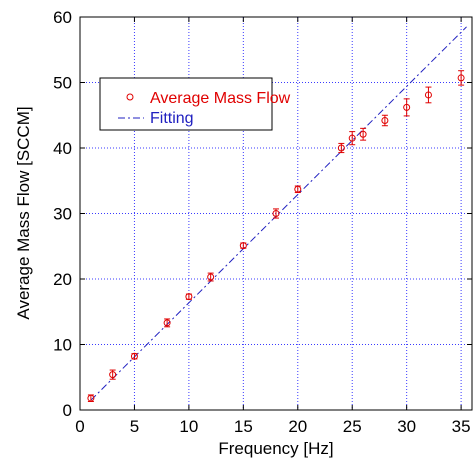  I want to click on legend-box, so click(186, 104).